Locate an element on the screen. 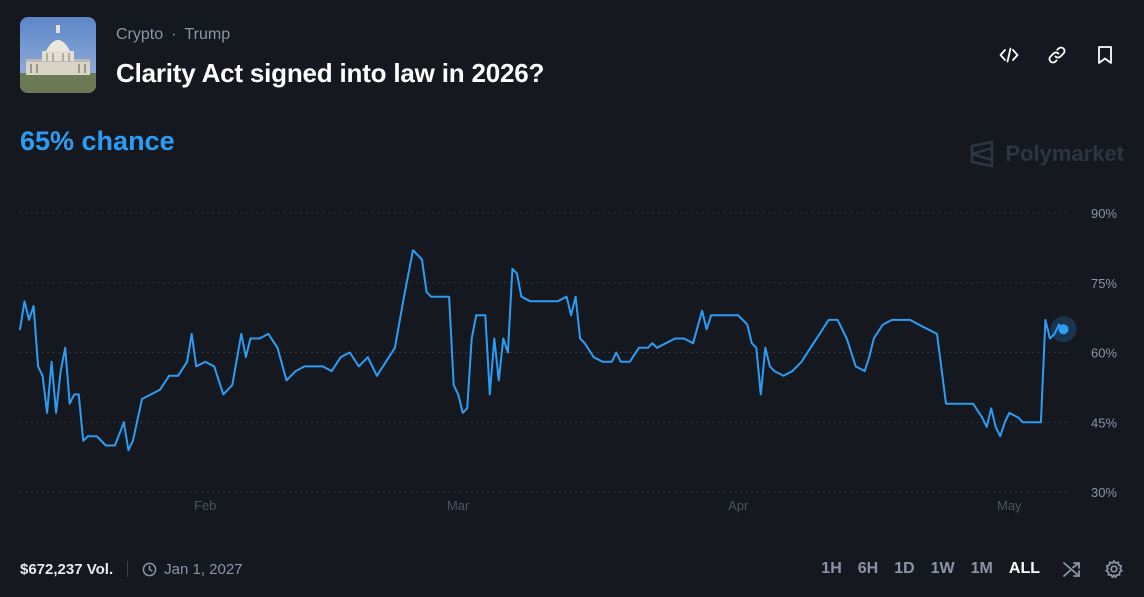 This screenshot has height=597, width=1144. y-tick-label: 60% is located at coordinates (1104, 353).